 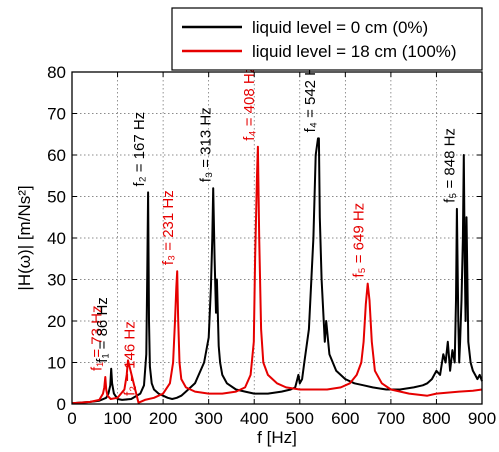 What do you see at coordinates (61, 404) in the screenshot?
I see `y-tick-label: 0` at bounding box center [61, 404].